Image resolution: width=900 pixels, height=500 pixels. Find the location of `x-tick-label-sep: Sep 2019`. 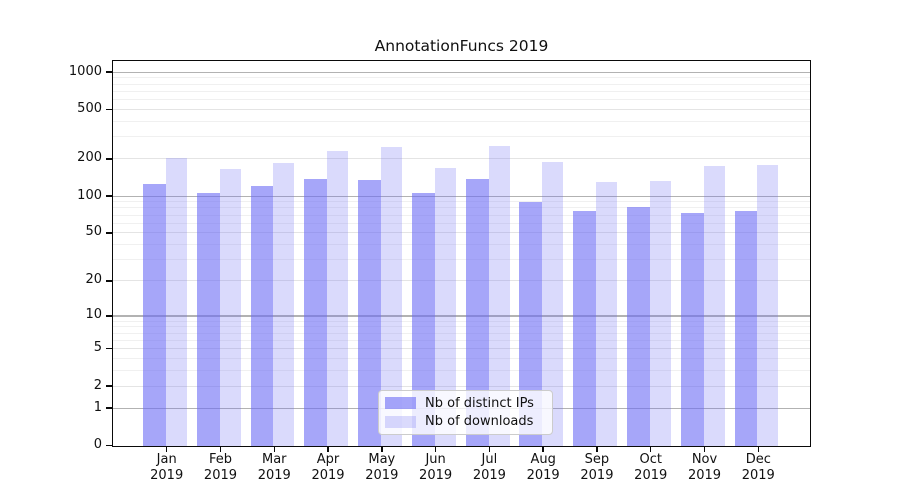

x-tick-label-sep: Sep 2019 is located at coordinates (597, 467).